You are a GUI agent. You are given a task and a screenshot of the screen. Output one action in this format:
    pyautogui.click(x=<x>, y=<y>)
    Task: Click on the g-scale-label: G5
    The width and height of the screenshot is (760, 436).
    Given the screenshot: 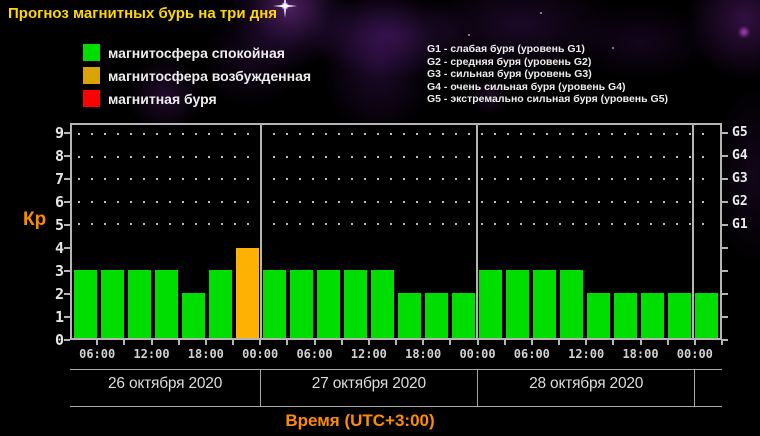 What is the action you would take?
    pyautogui.click(x=740, y=133)
    